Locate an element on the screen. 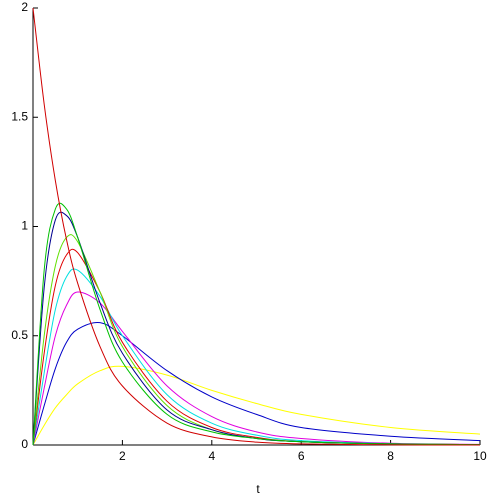 The width and height of the screenshot is (498, 498). y-tick-label: 0 is located at coordinates (24, 444).